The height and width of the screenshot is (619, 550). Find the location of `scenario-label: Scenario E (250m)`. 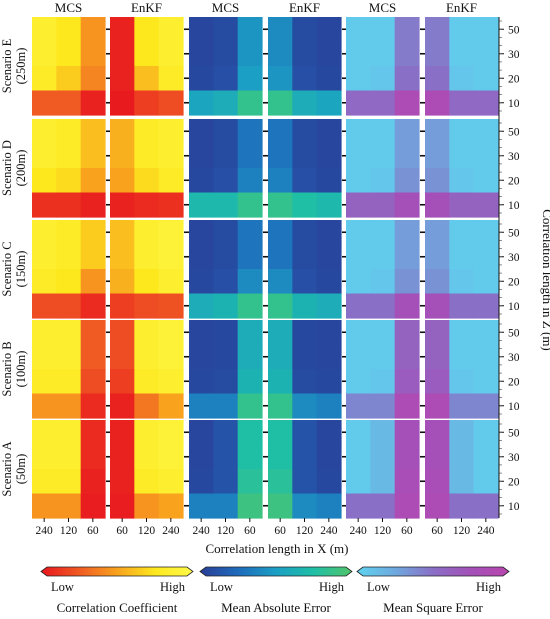

scenario-label: Scenario E (250m) is located at coordinates (14, 65).